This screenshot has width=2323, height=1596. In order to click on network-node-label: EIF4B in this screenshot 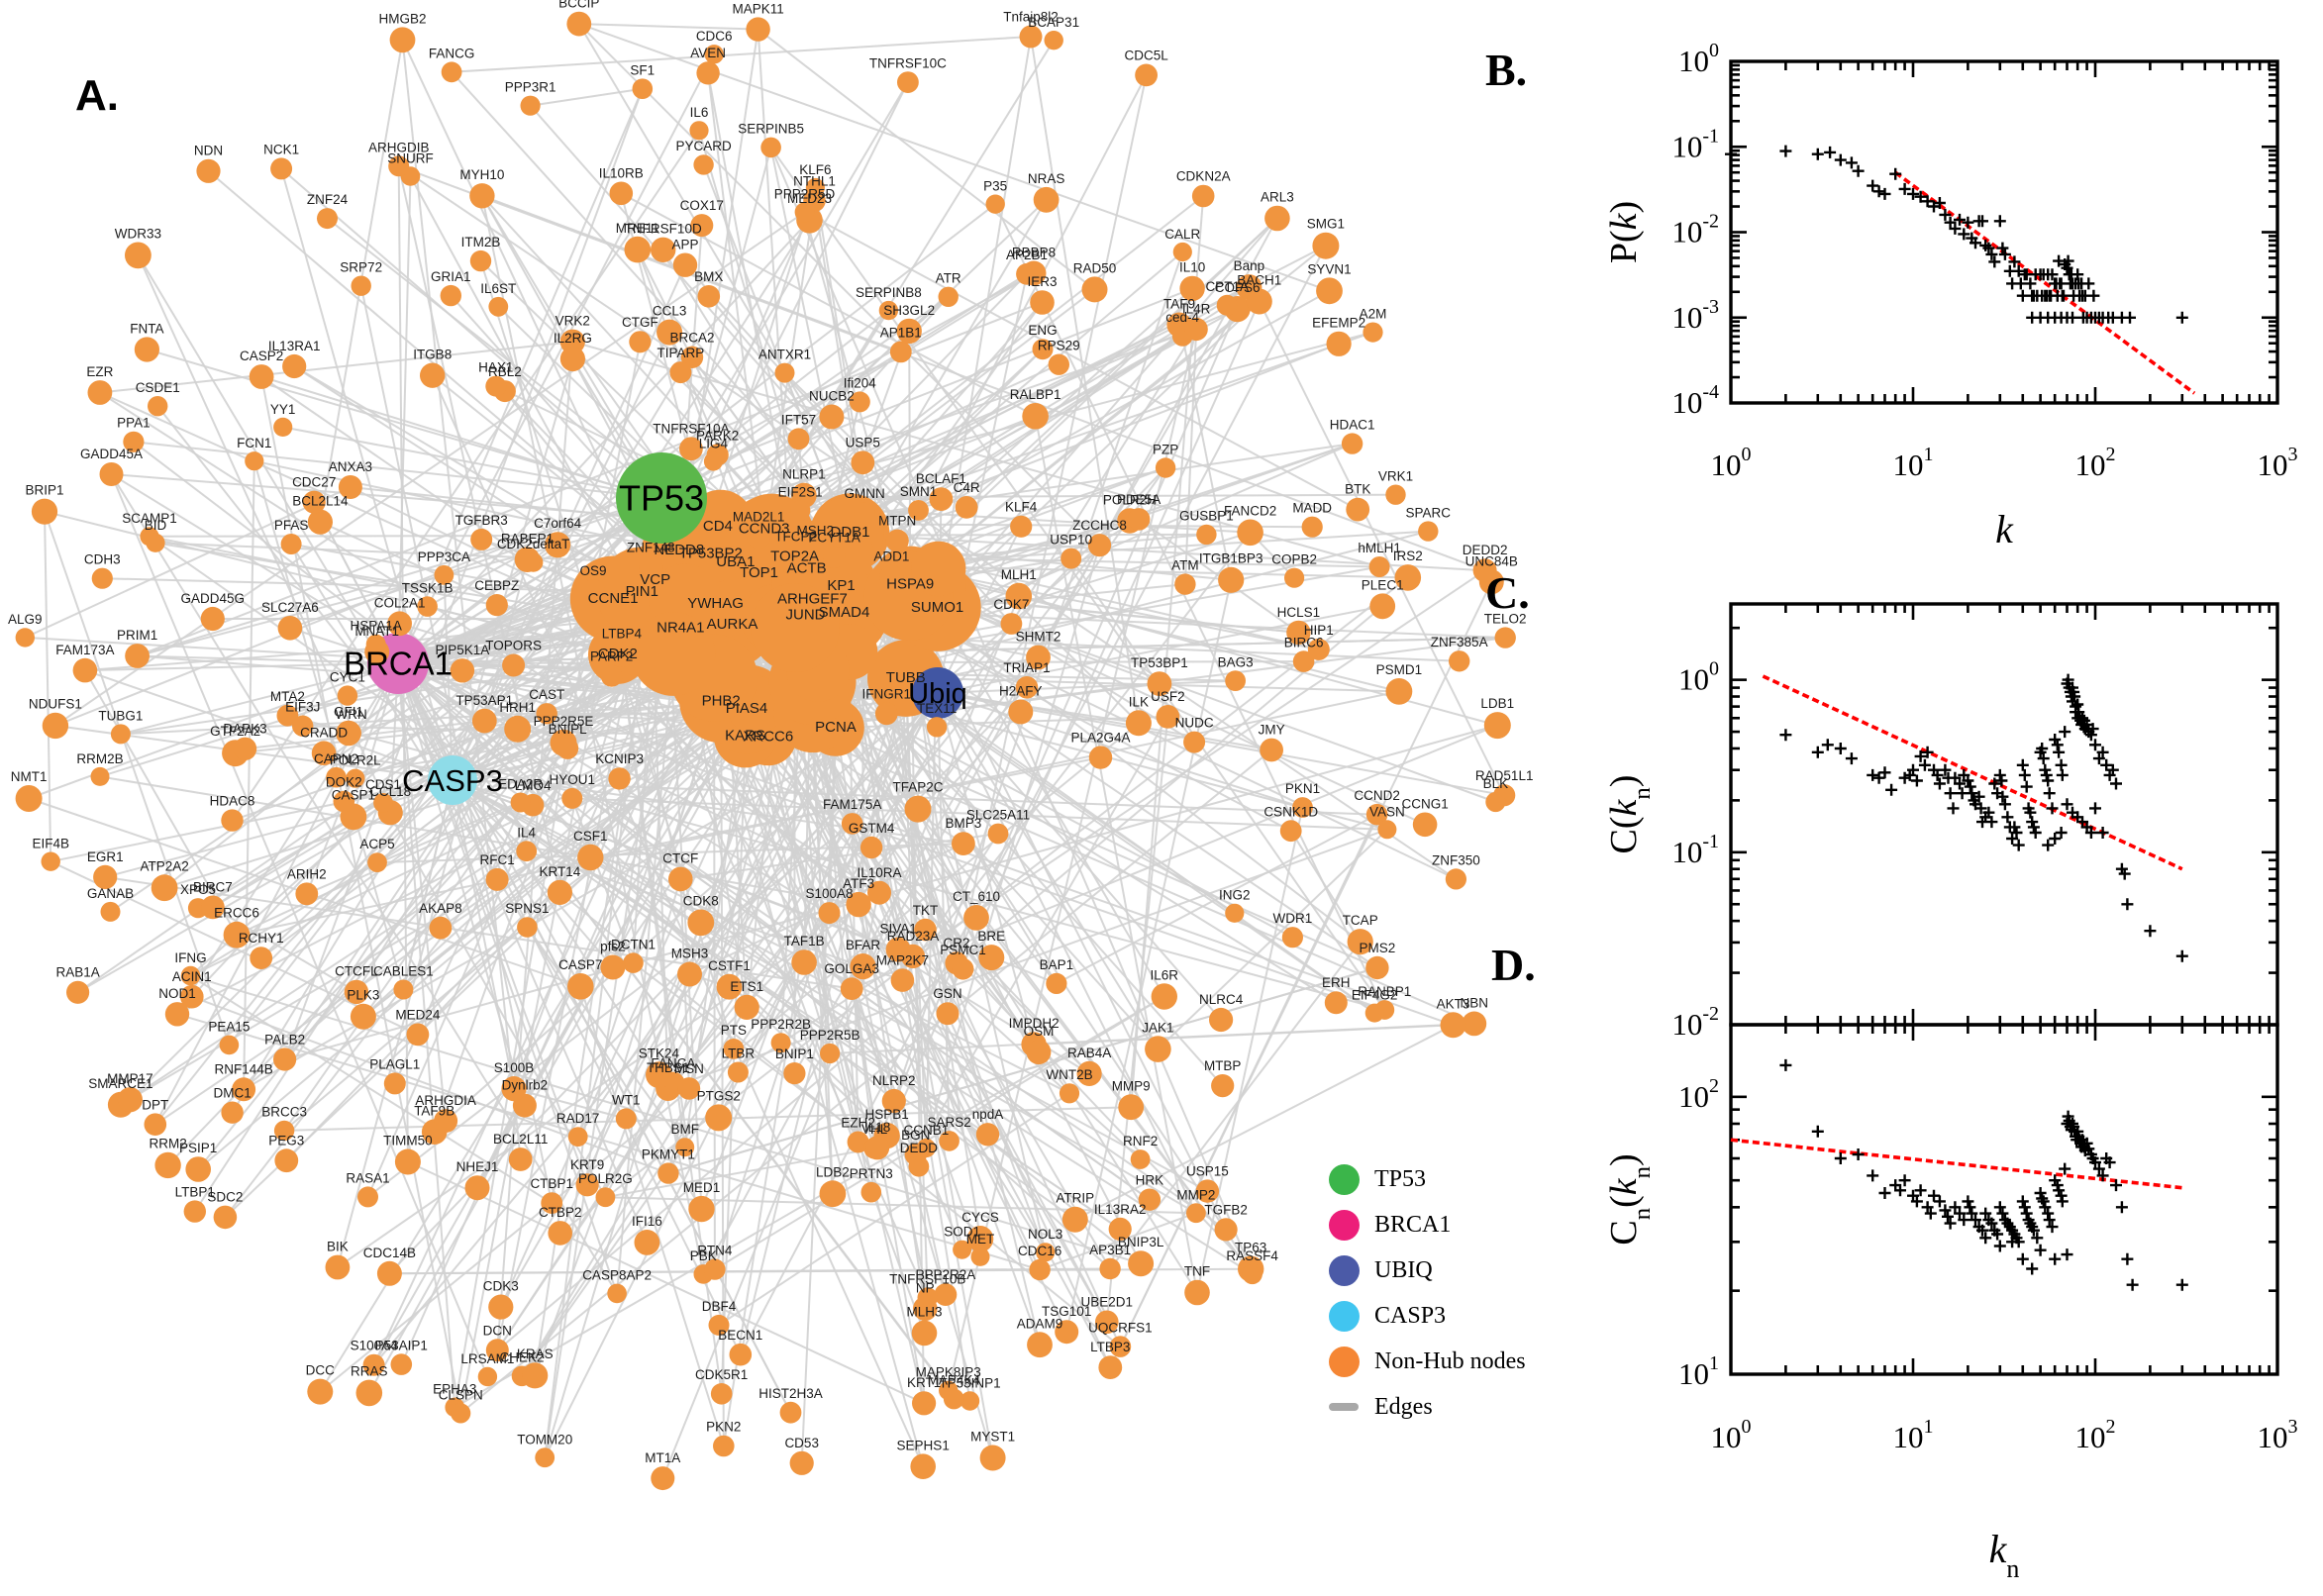, I will do `click(50, 844)`.